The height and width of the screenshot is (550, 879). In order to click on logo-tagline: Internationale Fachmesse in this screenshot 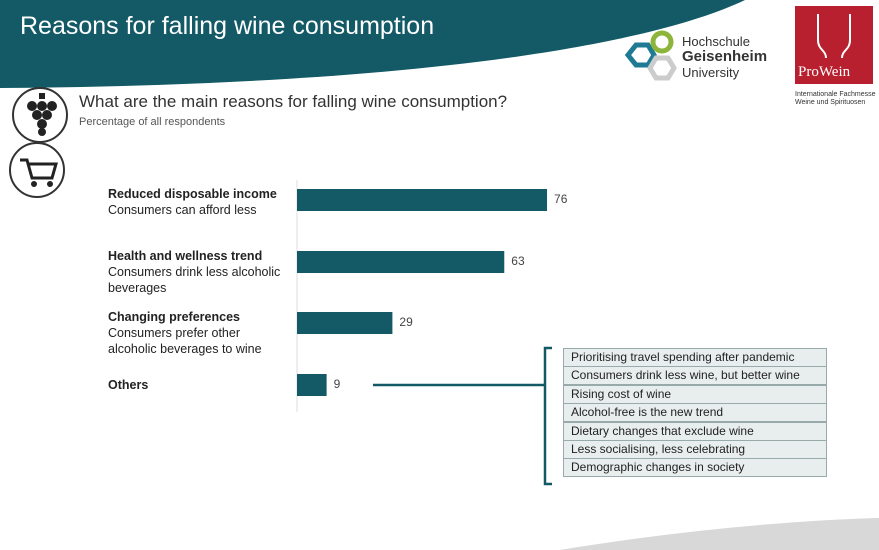, I will do `click(835, 94)`.